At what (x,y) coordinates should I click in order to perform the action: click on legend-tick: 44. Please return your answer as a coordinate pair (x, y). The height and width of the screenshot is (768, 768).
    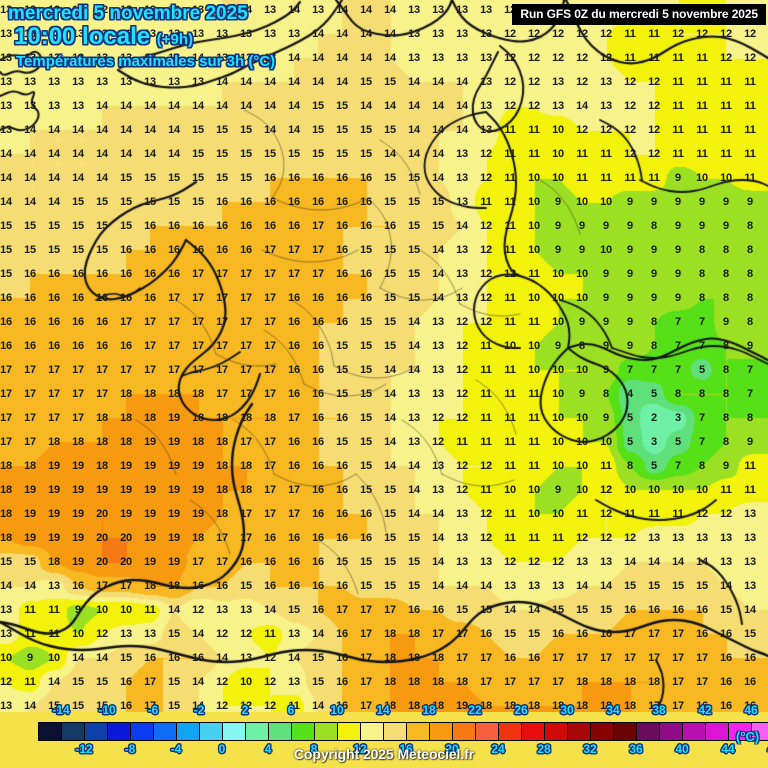
    Looking at the image, I should click on (728, 749).